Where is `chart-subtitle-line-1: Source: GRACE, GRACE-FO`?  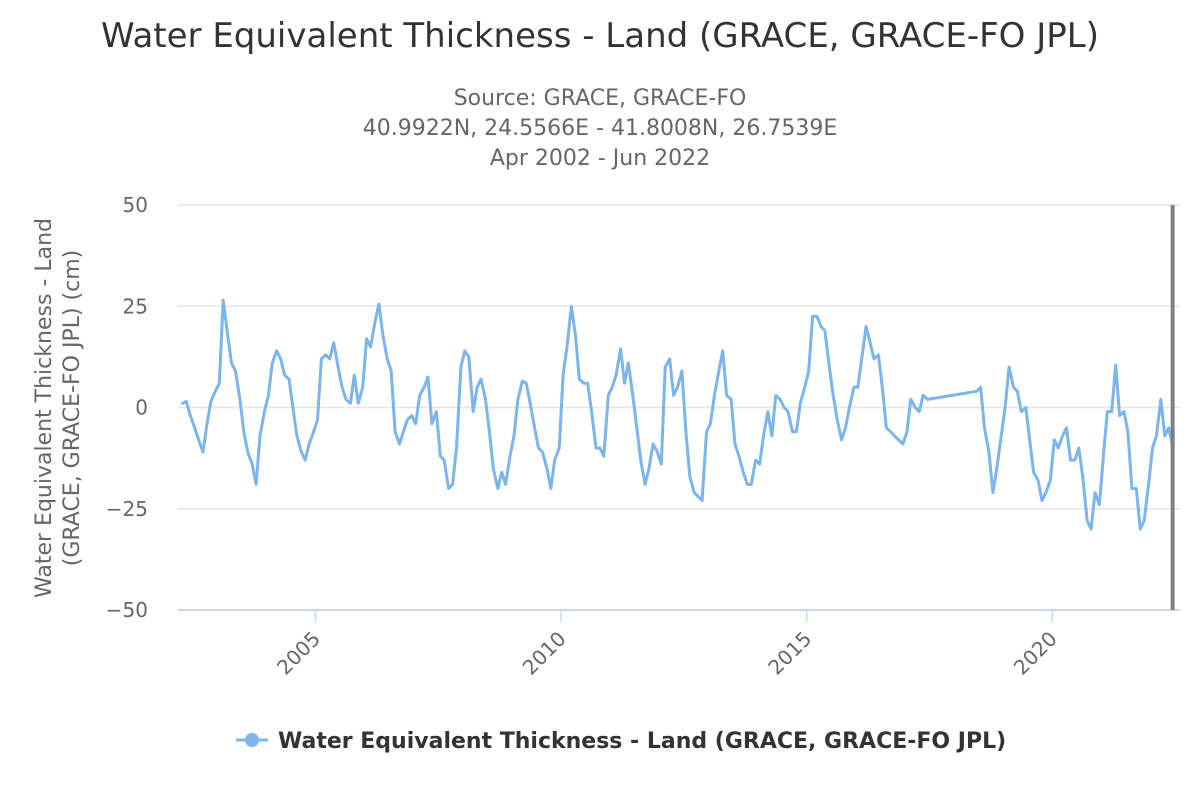 chart-subtitle-line-1: Source: GRACE, GRACE-FO is located at coordinates (600, 98).